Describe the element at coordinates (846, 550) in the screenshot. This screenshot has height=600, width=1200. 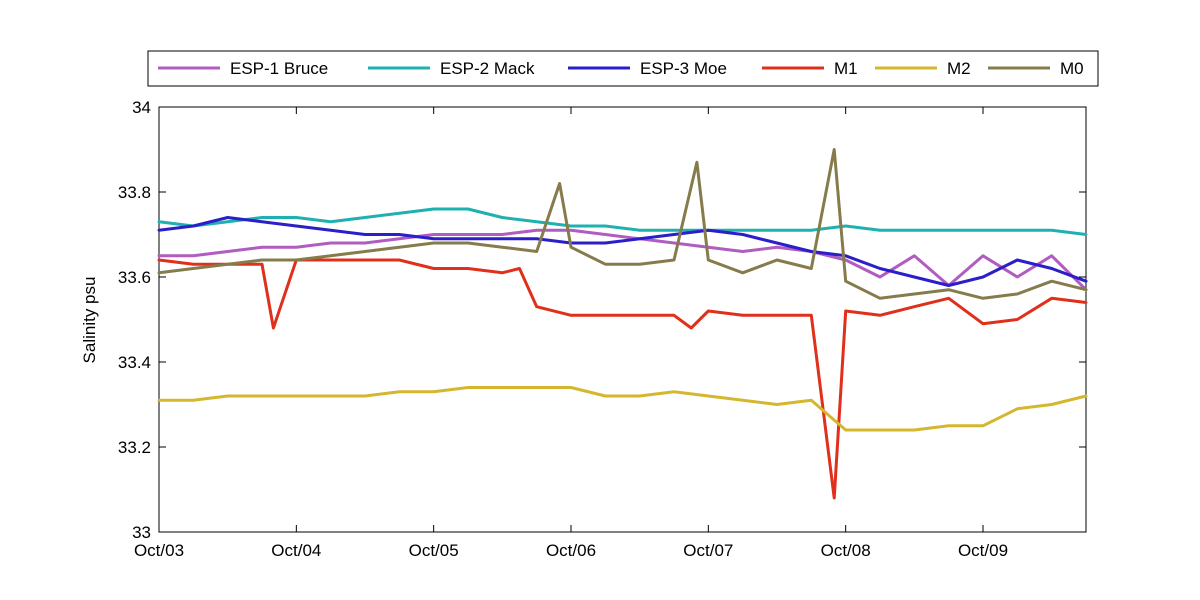
I see `x-tick-label: Oct/08` at that location.